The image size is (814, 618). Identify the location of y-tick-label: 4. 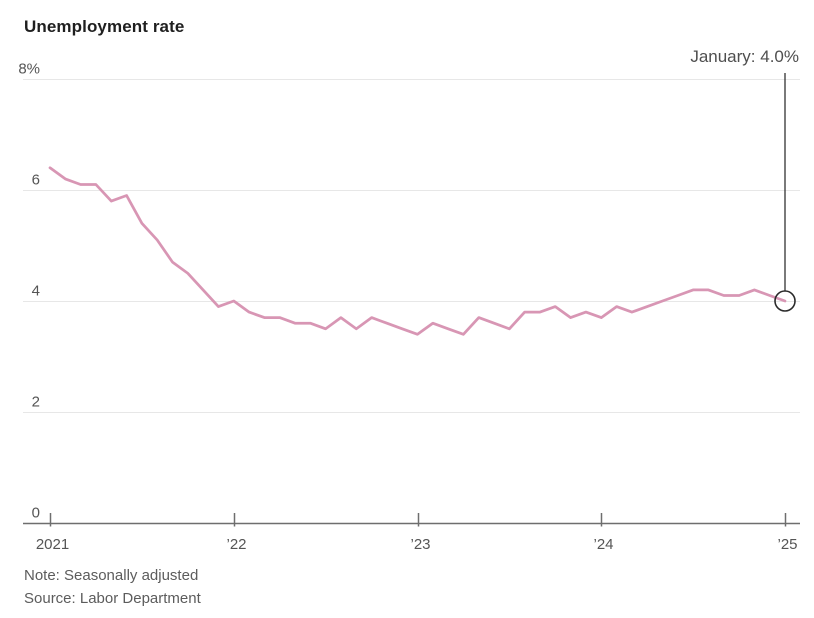
(36, 291).